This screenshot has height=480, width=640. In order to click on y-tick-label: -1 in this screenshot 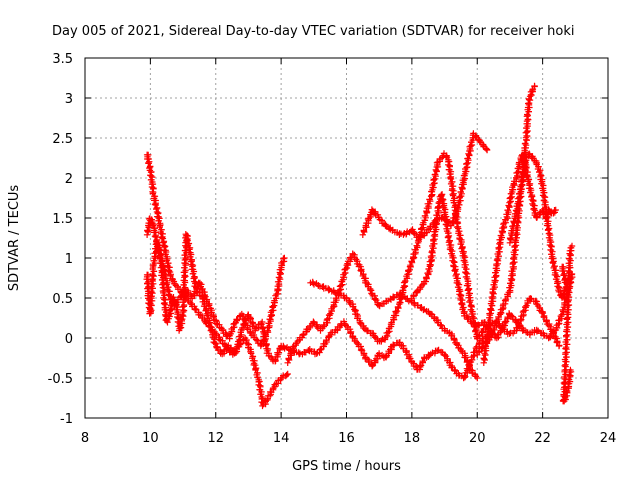, I will do `click(66, 419)`.